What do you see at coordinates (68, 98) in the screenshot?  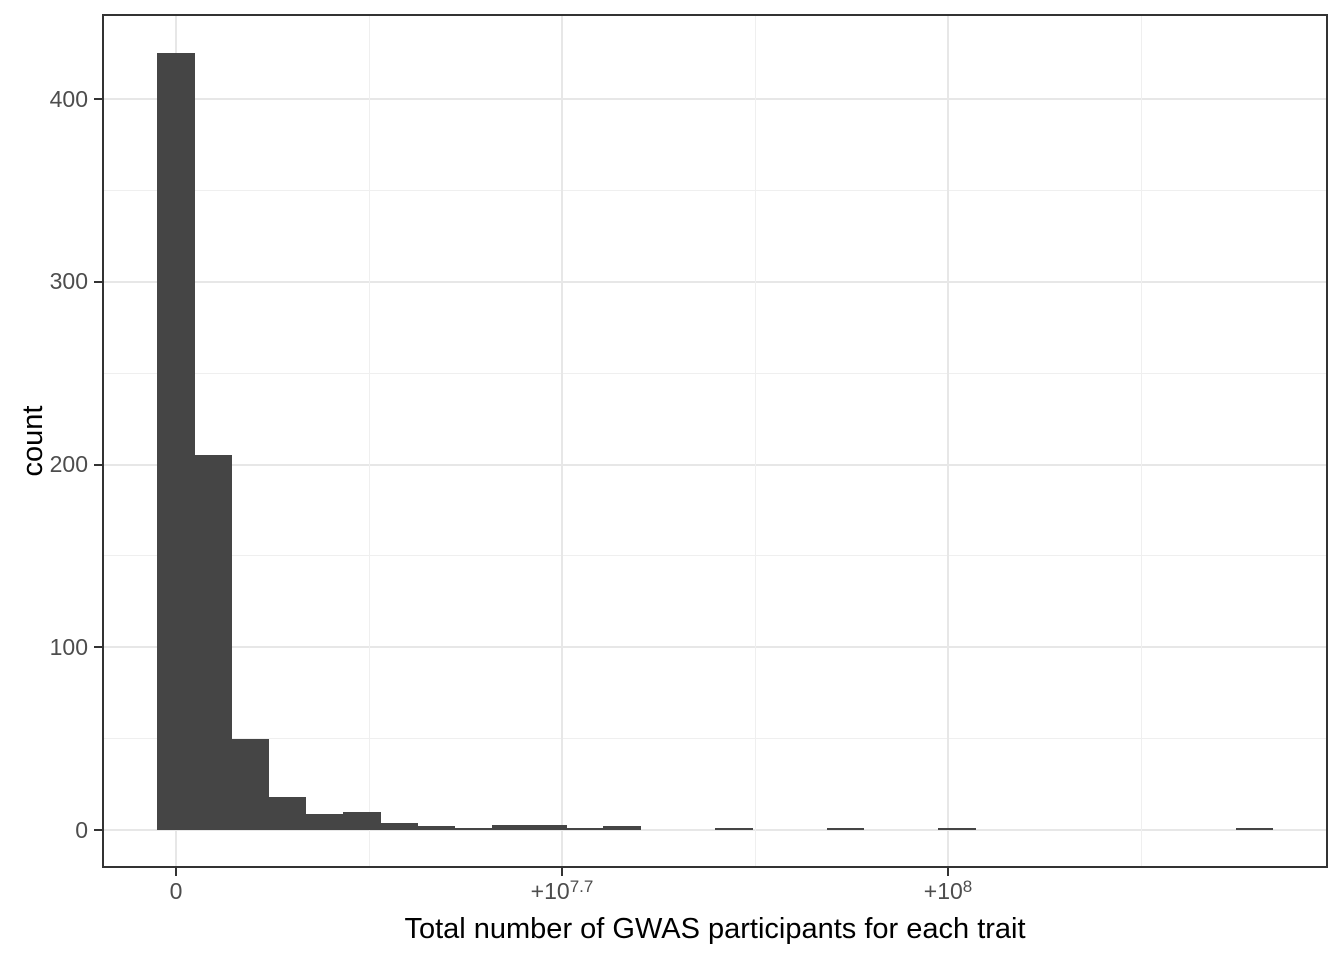 I see `y-tick-label: 400` at bounding box center [68, 98].